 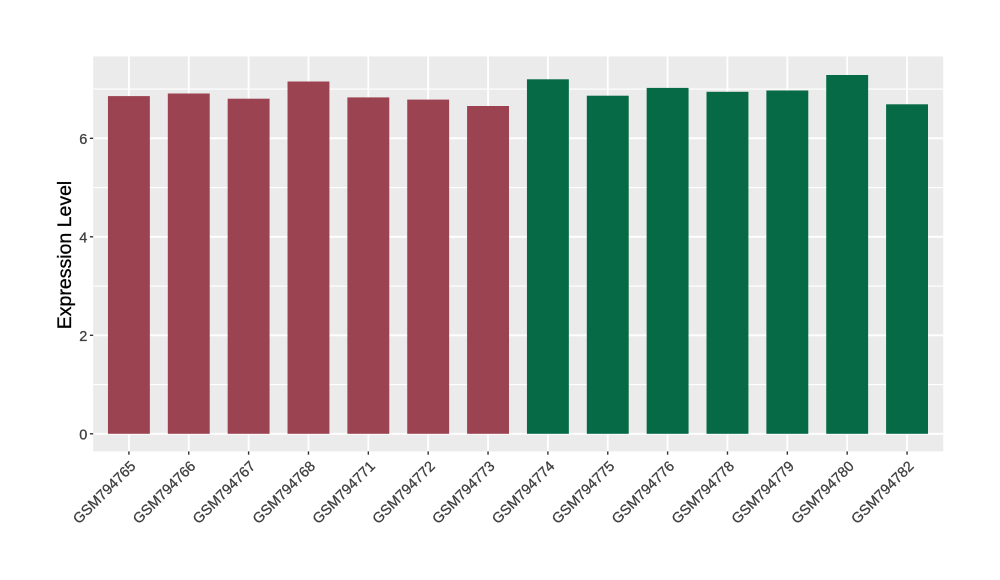 What do you see at coordinates (65, 255) in the screenshot?
I see `svg-text: Expression Level` at bounding box center [65, 255].